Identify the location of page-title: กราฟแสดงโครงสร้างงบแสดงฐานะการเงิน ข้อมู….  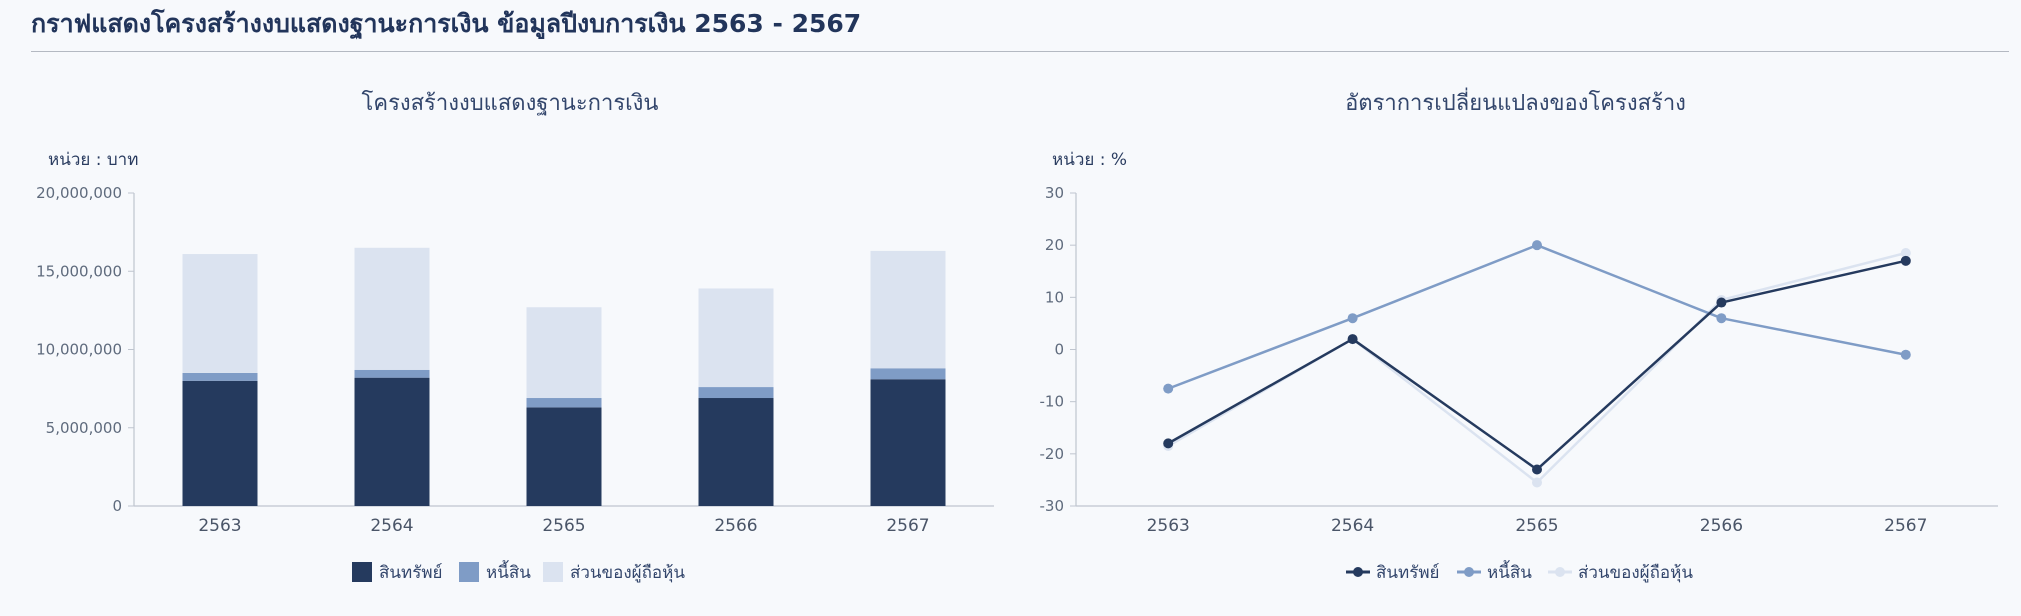
(446, 23).